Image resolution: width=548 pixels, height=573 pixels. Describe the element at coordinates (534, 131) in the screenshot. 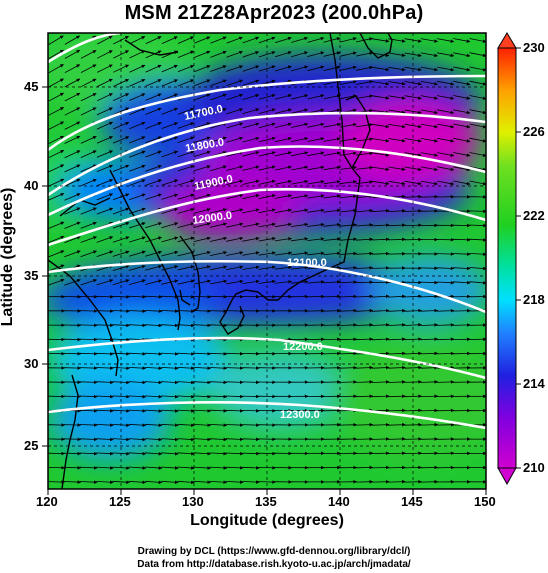

I see `colorbar-label-226: 226` at that location.